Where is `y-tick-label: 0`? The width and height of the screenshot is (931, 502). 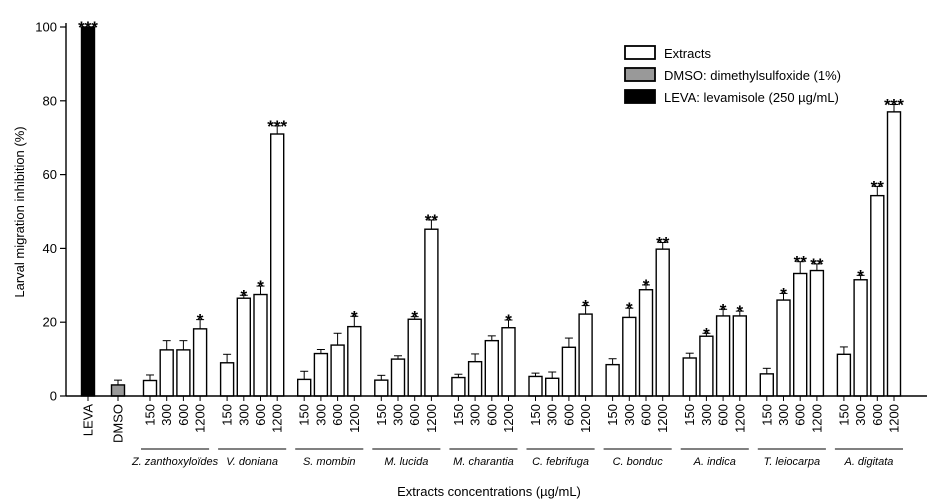
y-tick-label: 0 is located at coordinates (53, 396).